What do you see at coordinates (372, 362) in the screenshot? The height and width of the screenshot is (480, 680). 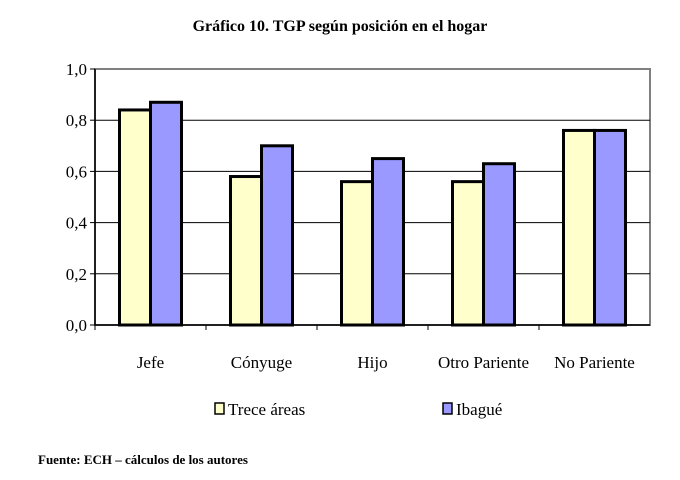 I see `x-tick-label: Hijo` at bounding box center [372, 362].